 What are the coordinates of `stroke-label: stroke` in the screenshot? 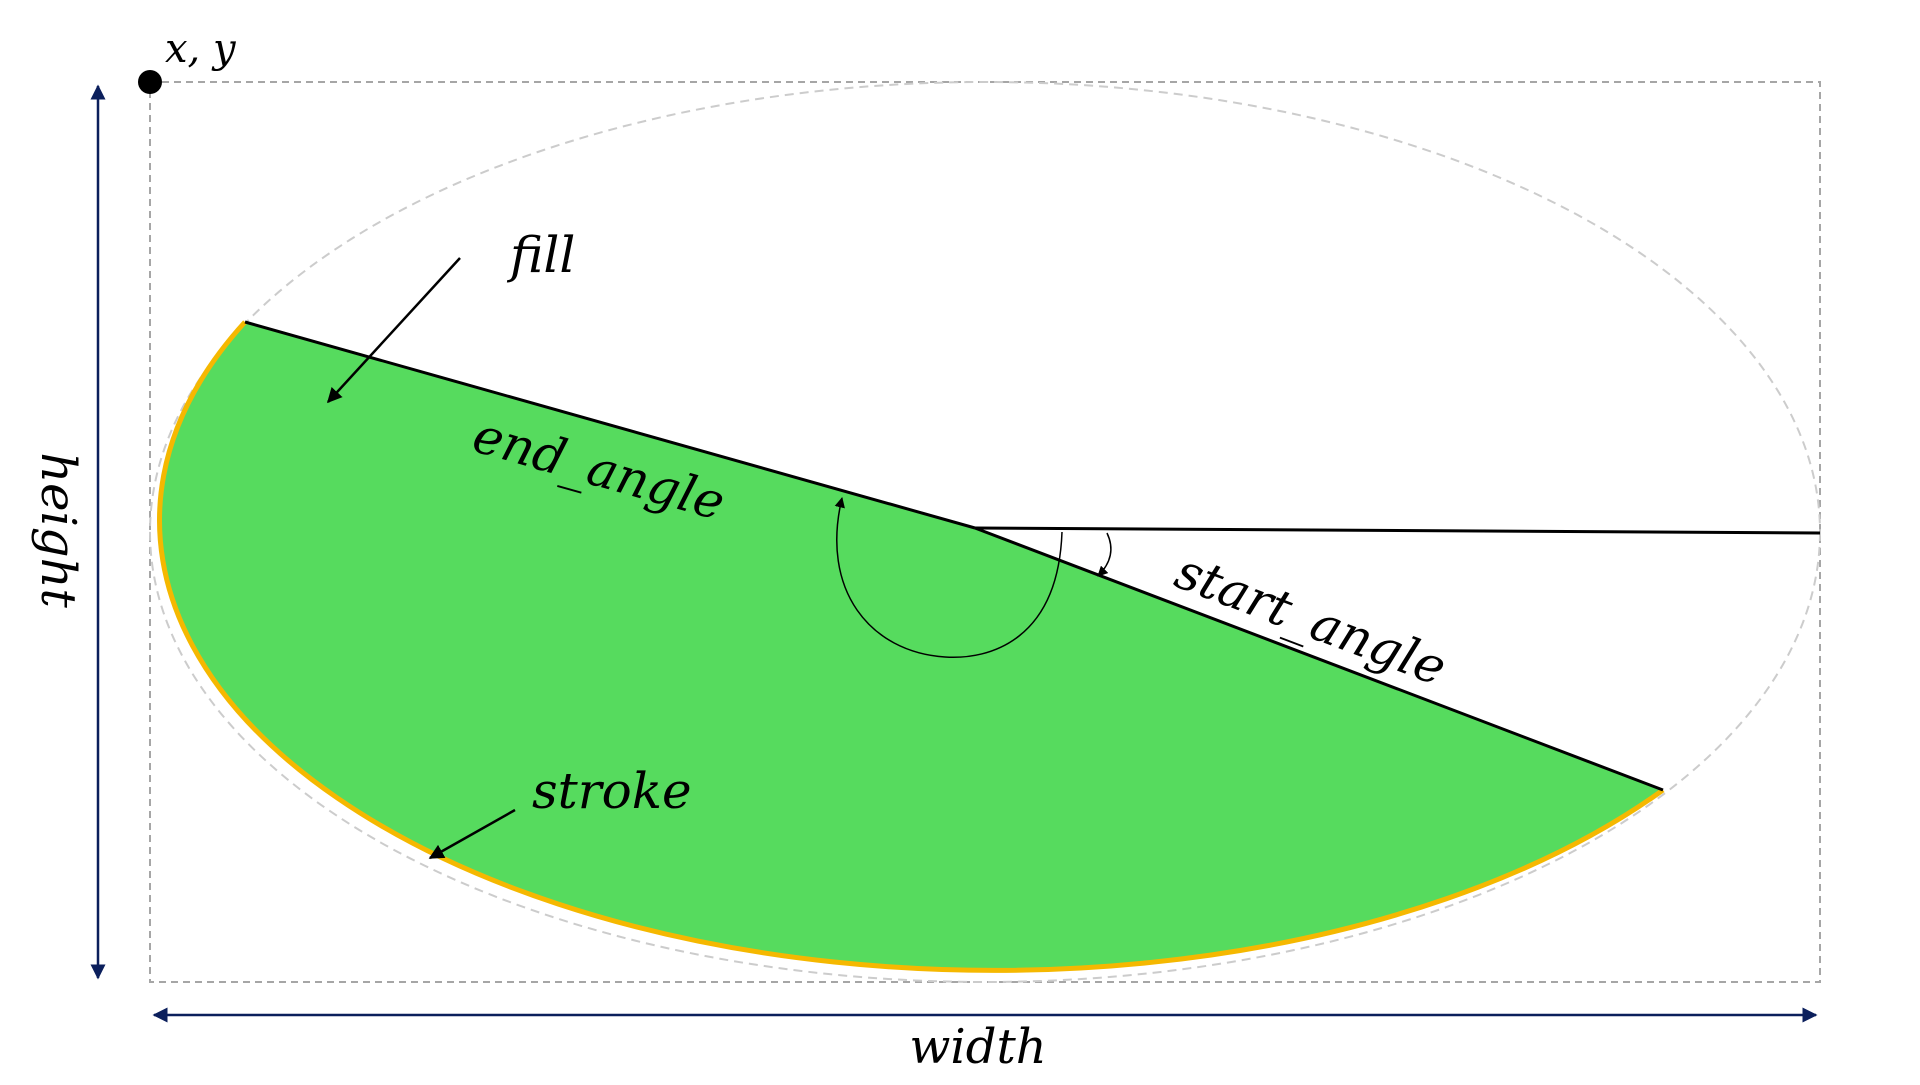 It's located at (612, 791).